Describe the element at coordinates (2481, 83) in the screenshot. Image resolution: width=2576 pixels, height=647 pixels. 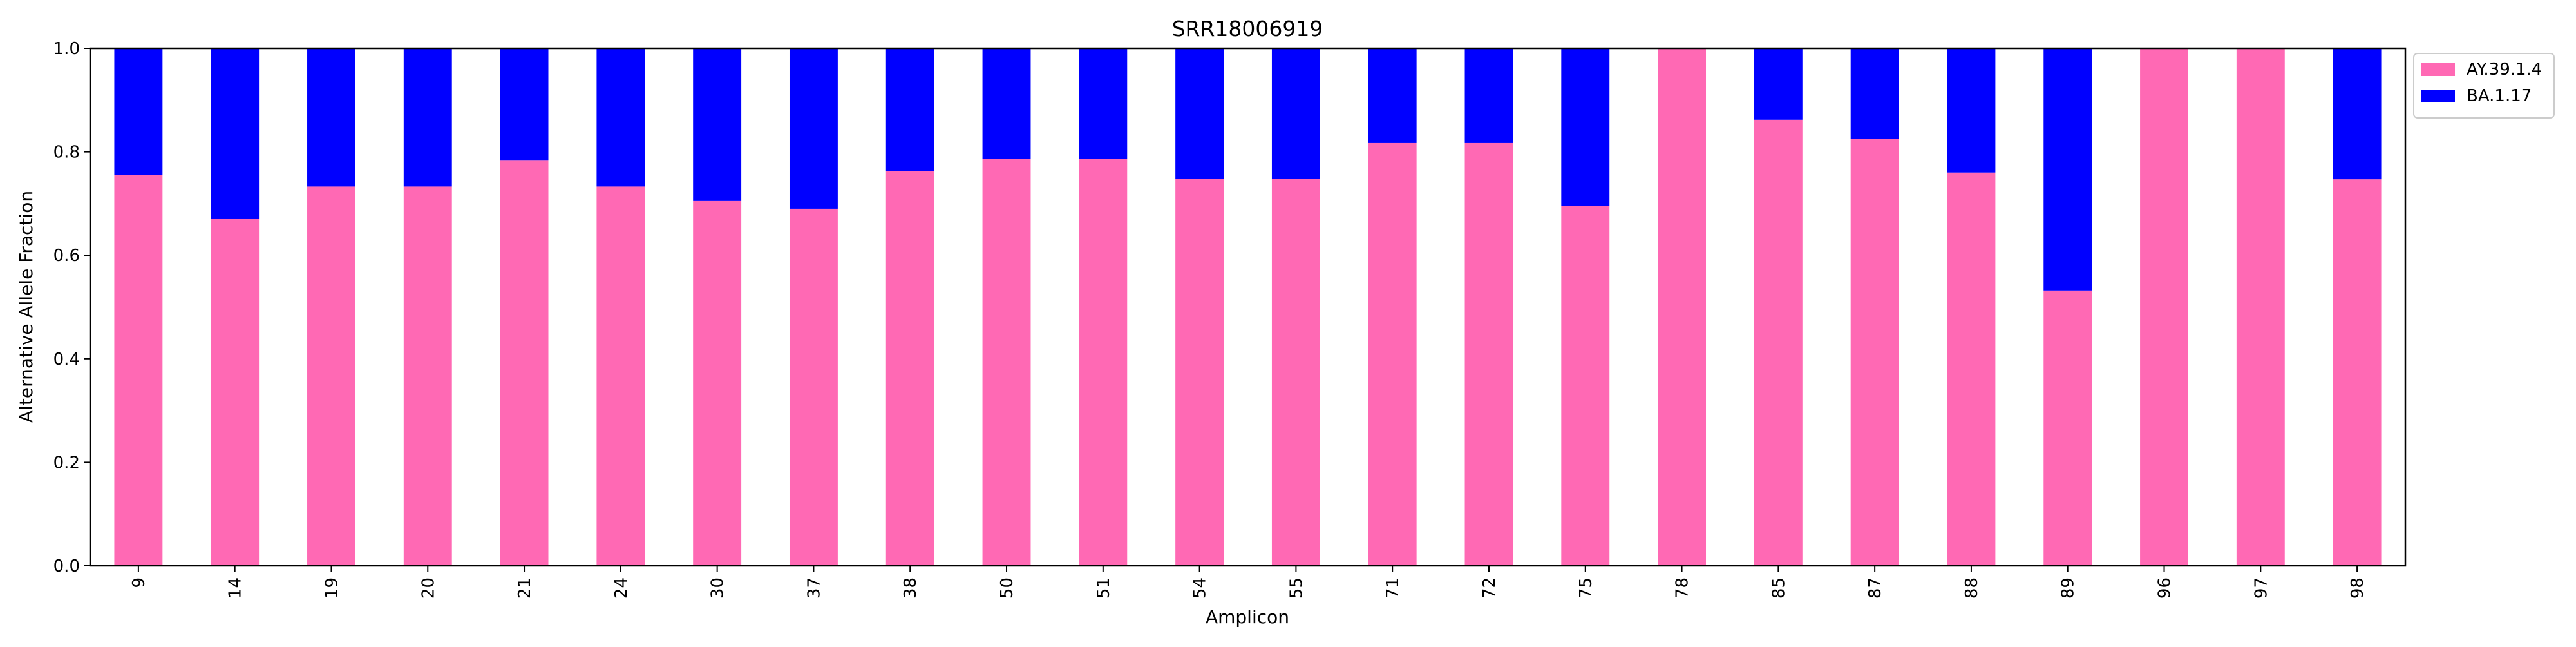
I see `legend-items: AY.39.1.4 BA.1.17` at that location.